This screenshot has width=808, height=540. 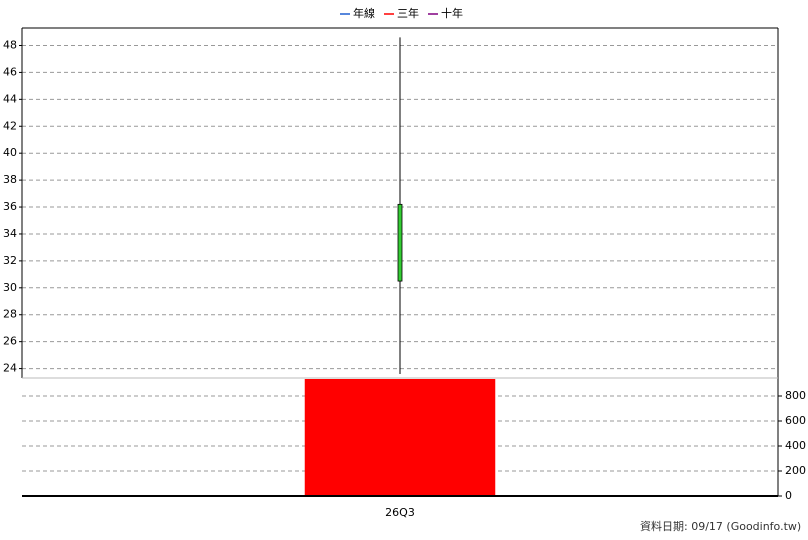 I want to click on y2-tick-label: 800, so click(x=795, y=395).